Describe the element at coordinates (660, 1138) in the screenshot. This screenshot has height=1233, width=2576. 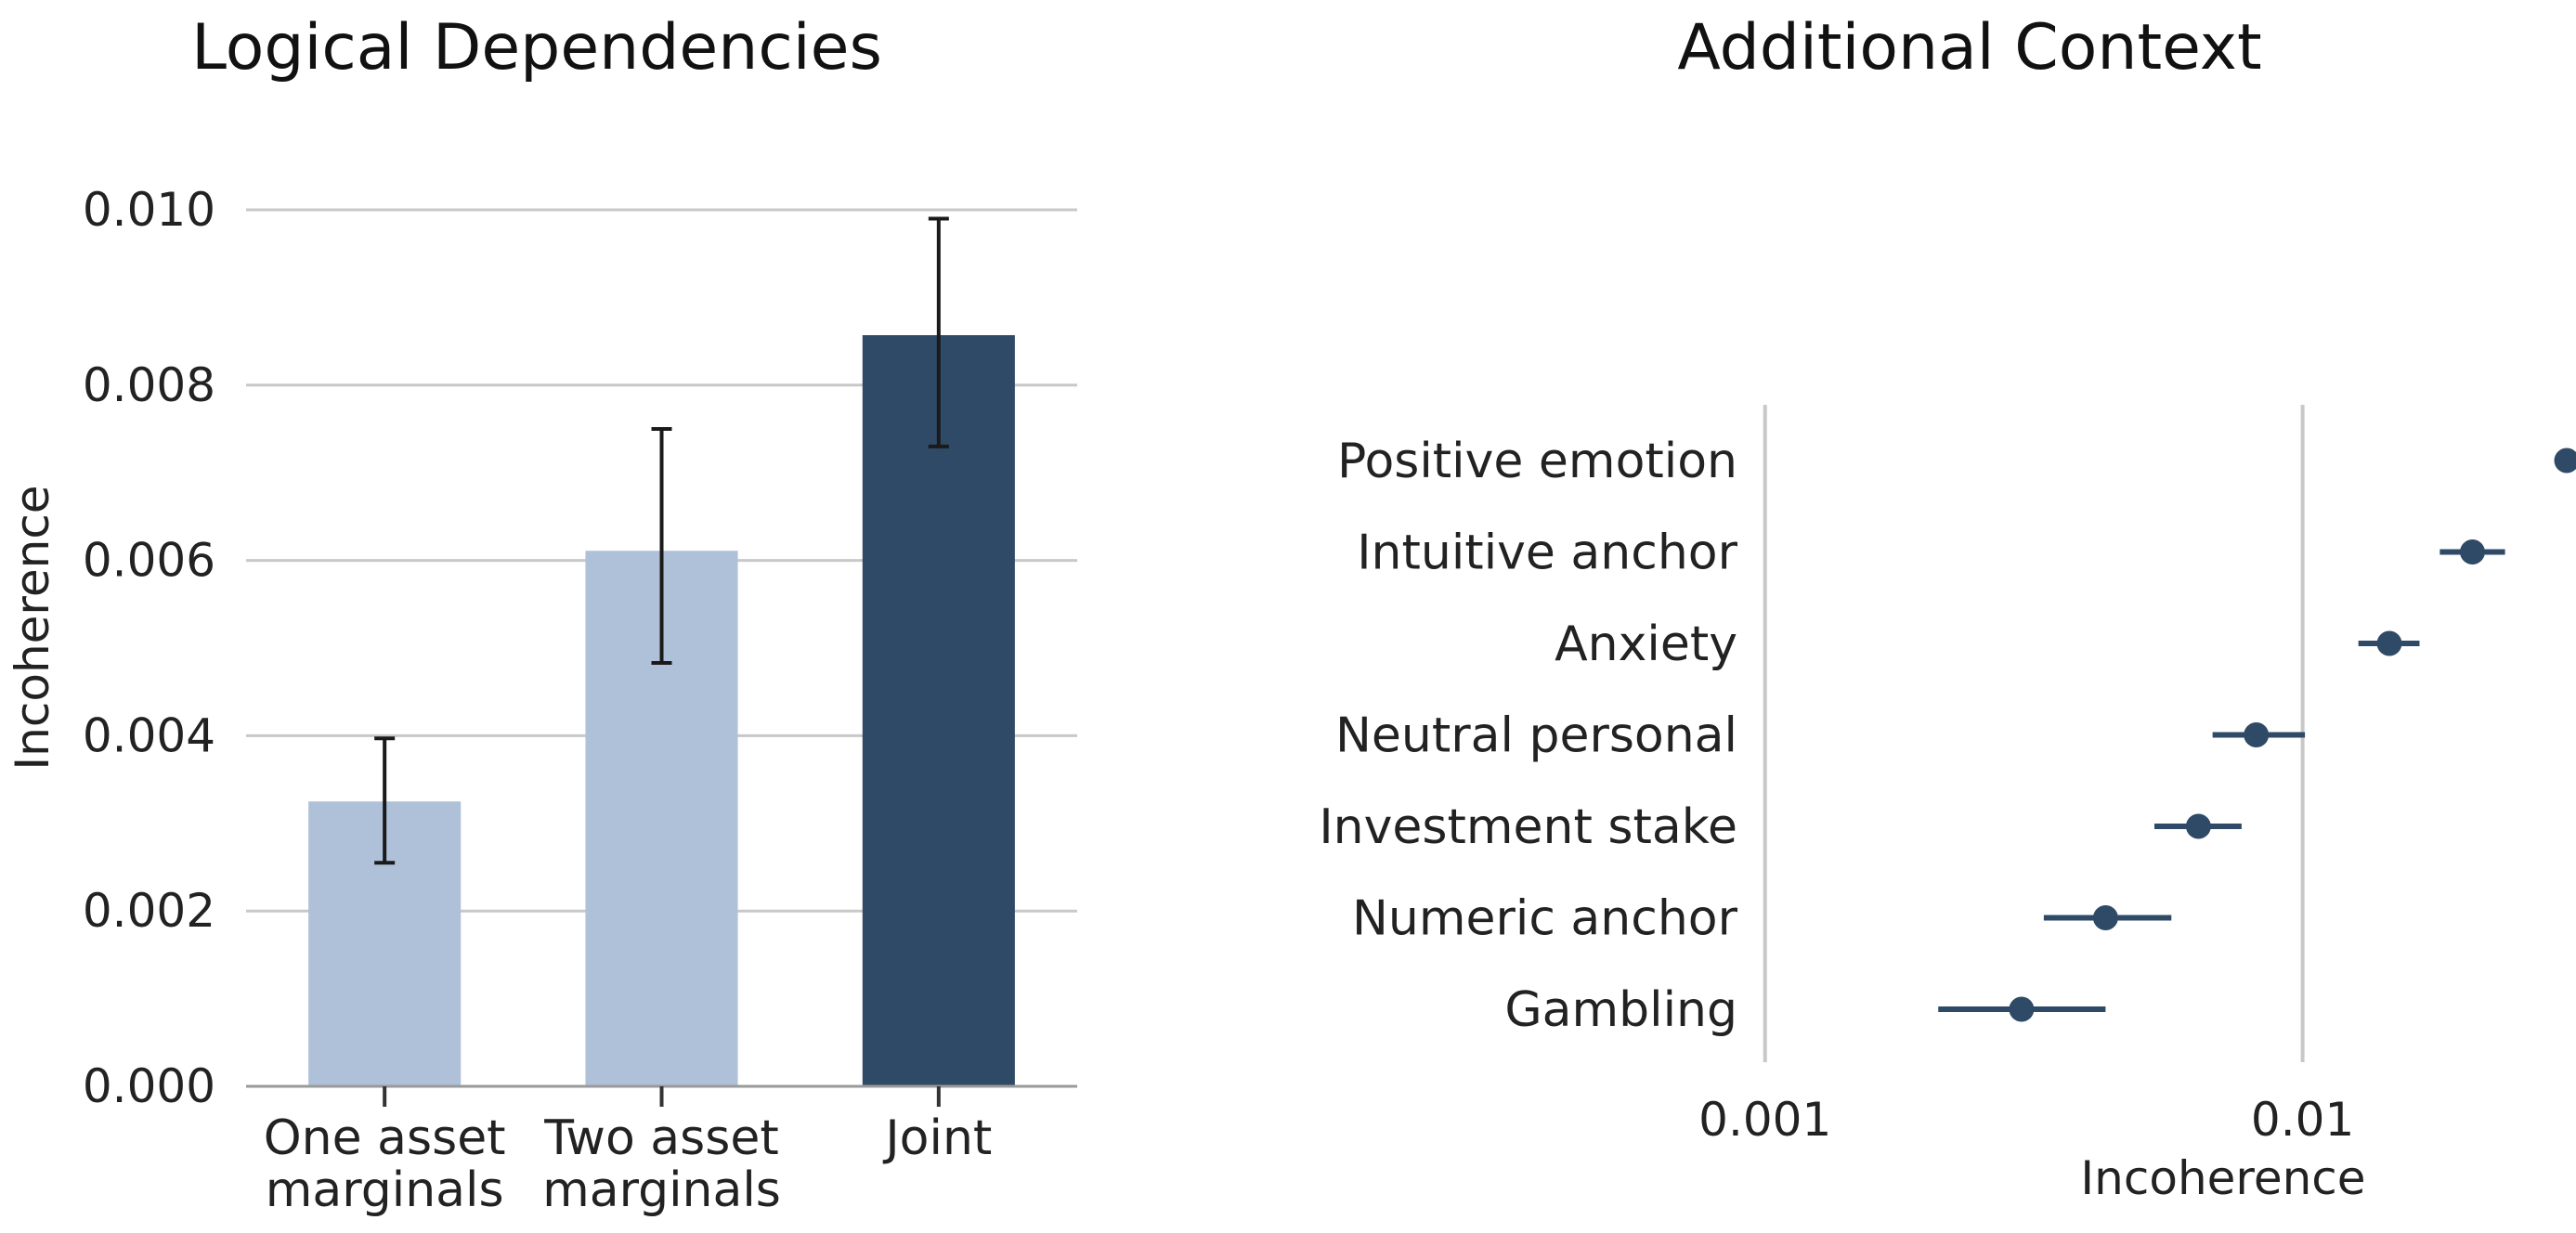
I see `left-x-tick-label: Two asset` at that location.